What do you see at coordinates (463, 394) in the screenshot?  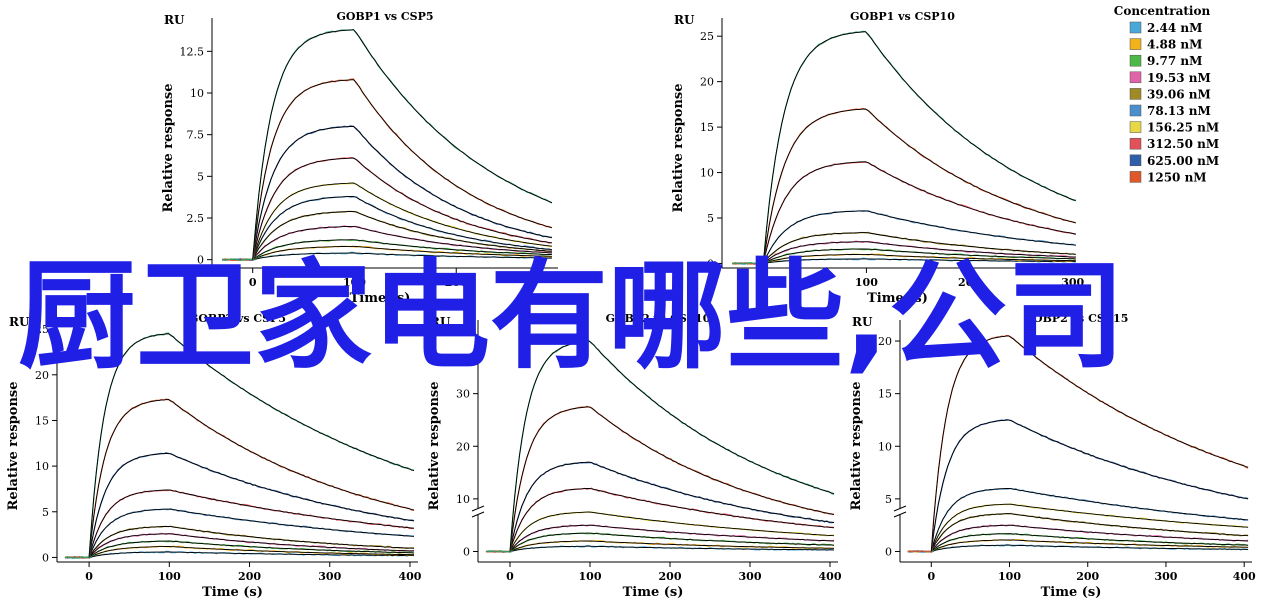 I see `y-tick-label: 30` at bounding box center [463, 394].